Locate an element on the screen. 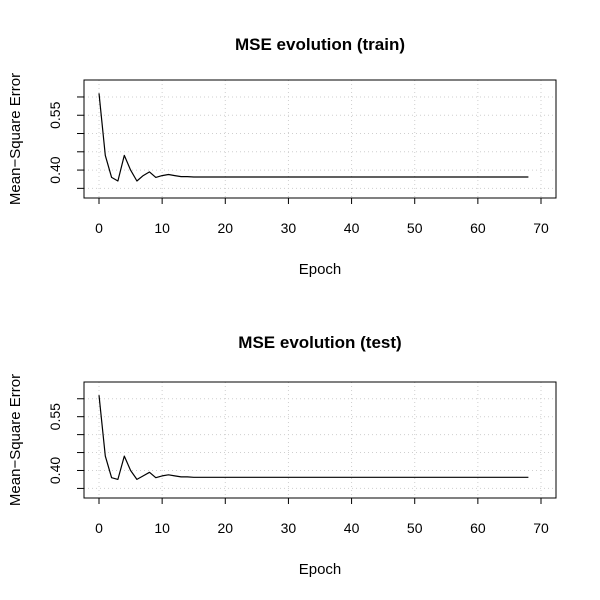  chart-title: MSE evolution (test) is located at coordinates (319, 342).